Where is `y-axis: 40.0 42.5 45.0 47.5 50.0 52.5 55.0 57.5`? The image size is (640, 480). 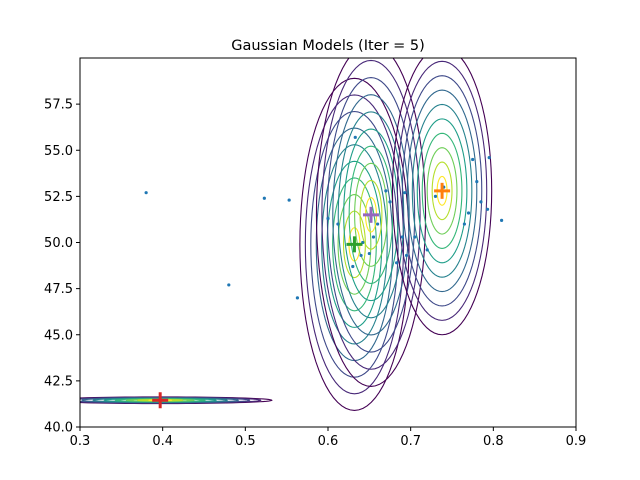 y-axis: 40.0 42.5 45.0 47.5 50.0 52.5 55.0 57.5 is located at coordinates (62, 267).